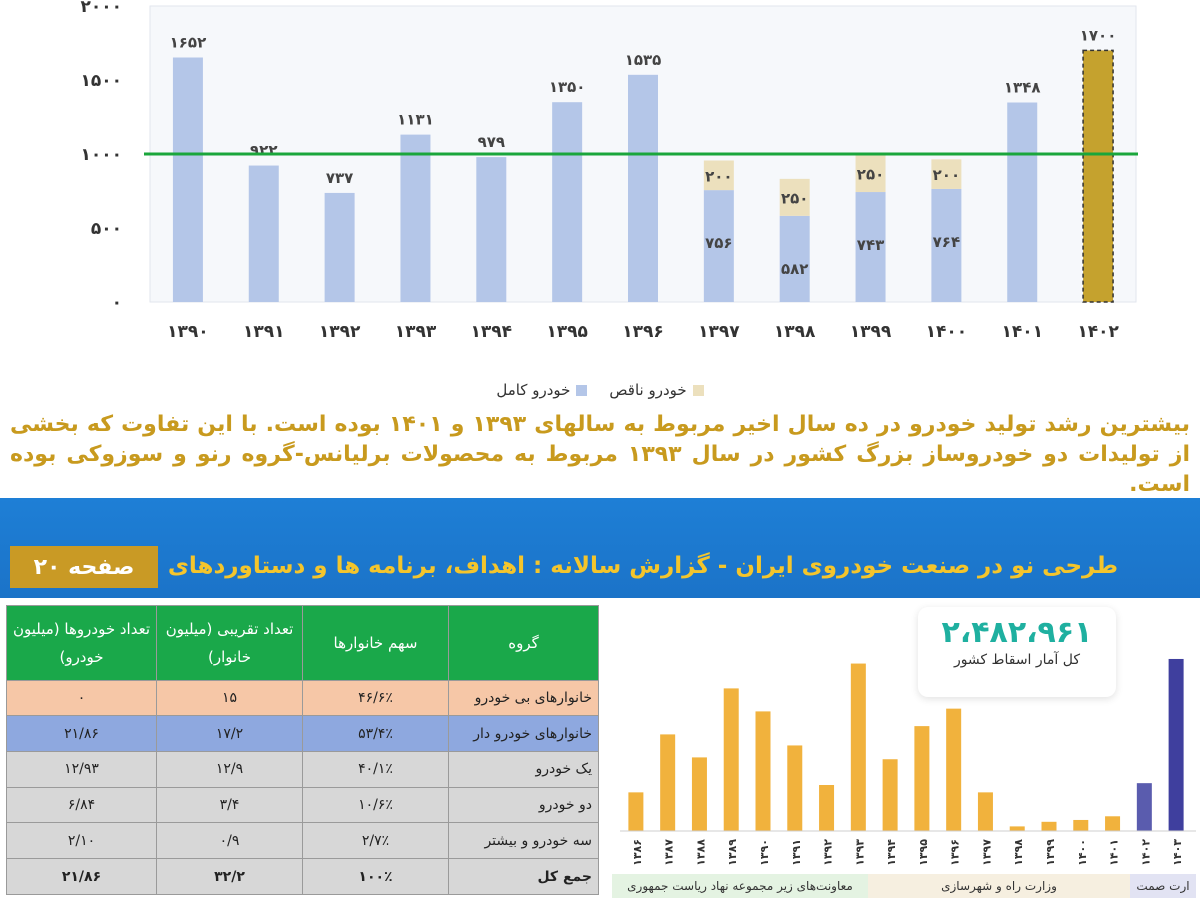 The width and height of the screenshot is (1200, 906). I want to click on table-cell: ۲/۷٪, so click(375, 841).